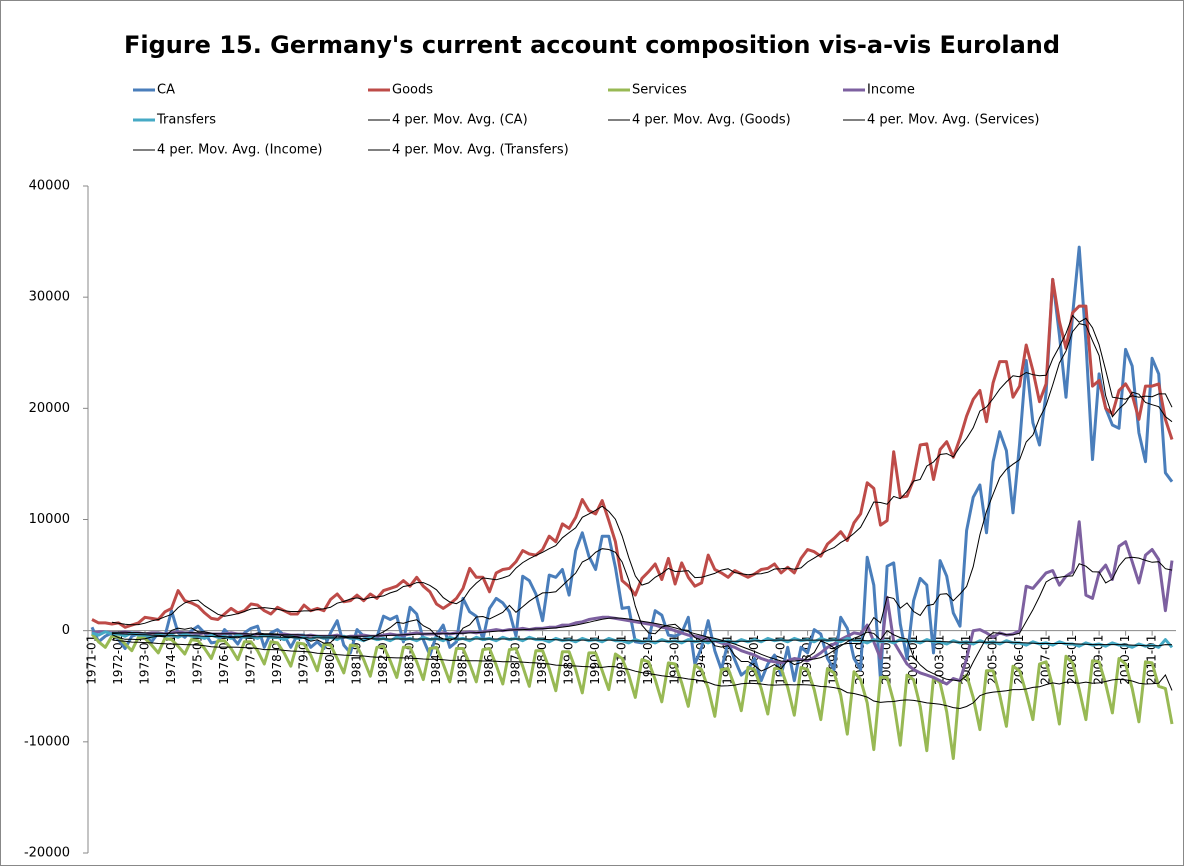 This screenshot has height=866, width=1184. Describe the element at coordinates (330, 660) in the screenshot. I see `x-tick-label: 1980-01` at that location.